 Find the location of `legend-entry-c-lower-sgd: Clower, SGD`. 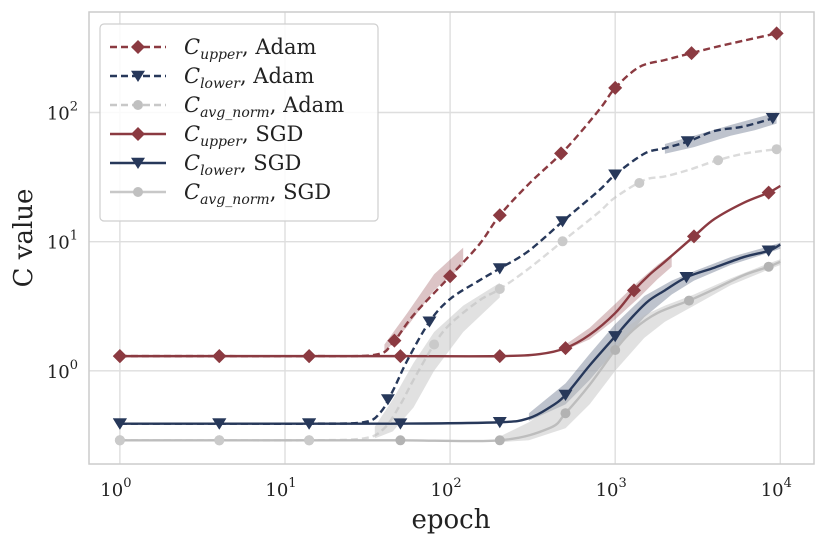

legend-entry-c-lower-sgd: Clower, SGD is located at coordinates (205, 165).